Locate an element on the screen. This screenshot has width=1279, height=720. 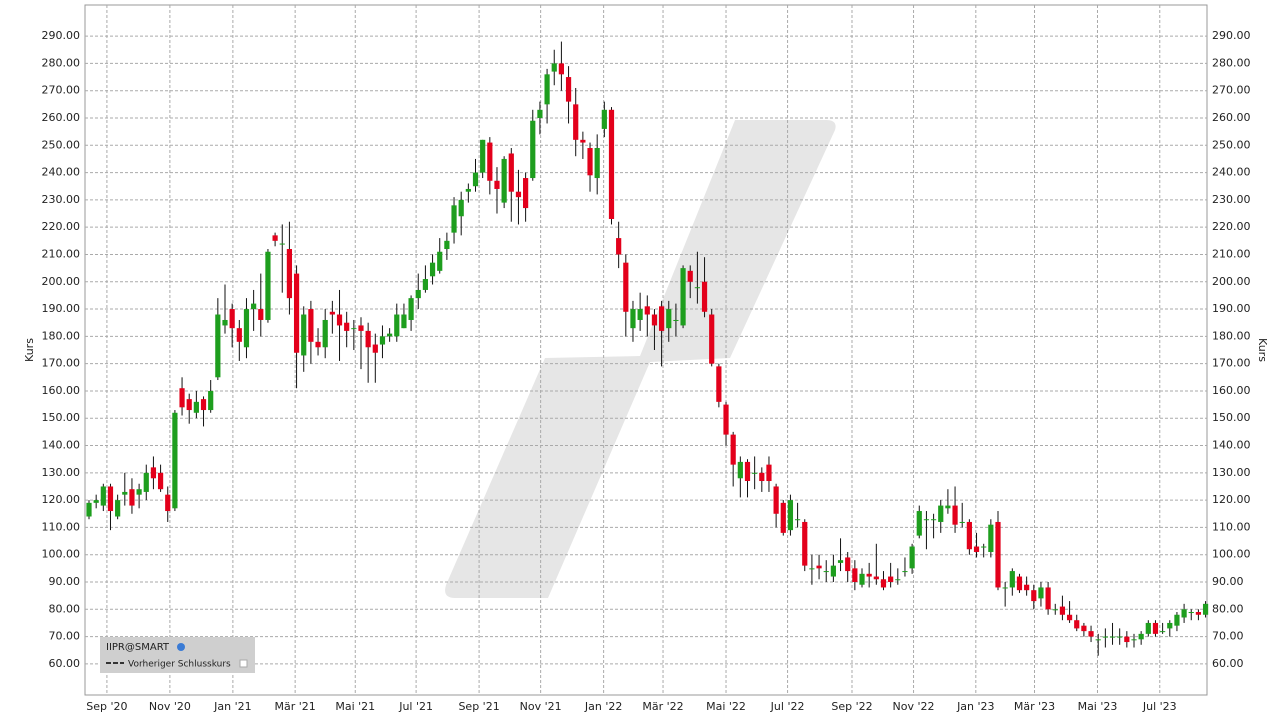
y2-tick-label: 170.00 is located at coordinates (1231, 363).